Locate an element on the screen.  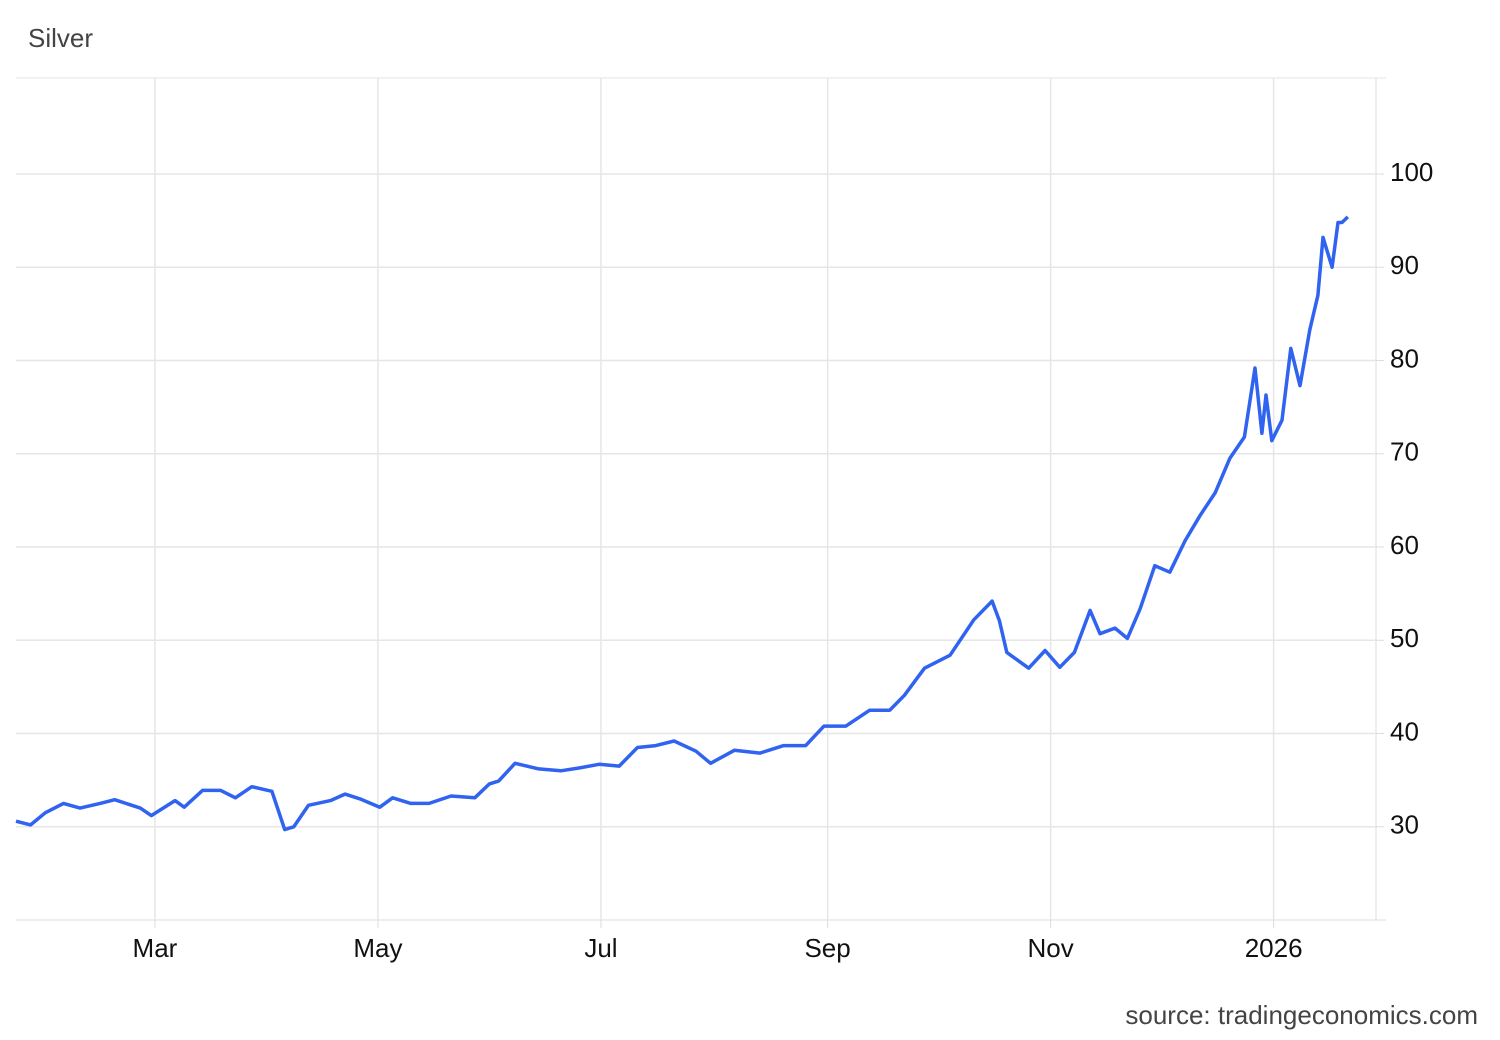
x-tick-label: 2026 is located at coordinates (1274, 948).